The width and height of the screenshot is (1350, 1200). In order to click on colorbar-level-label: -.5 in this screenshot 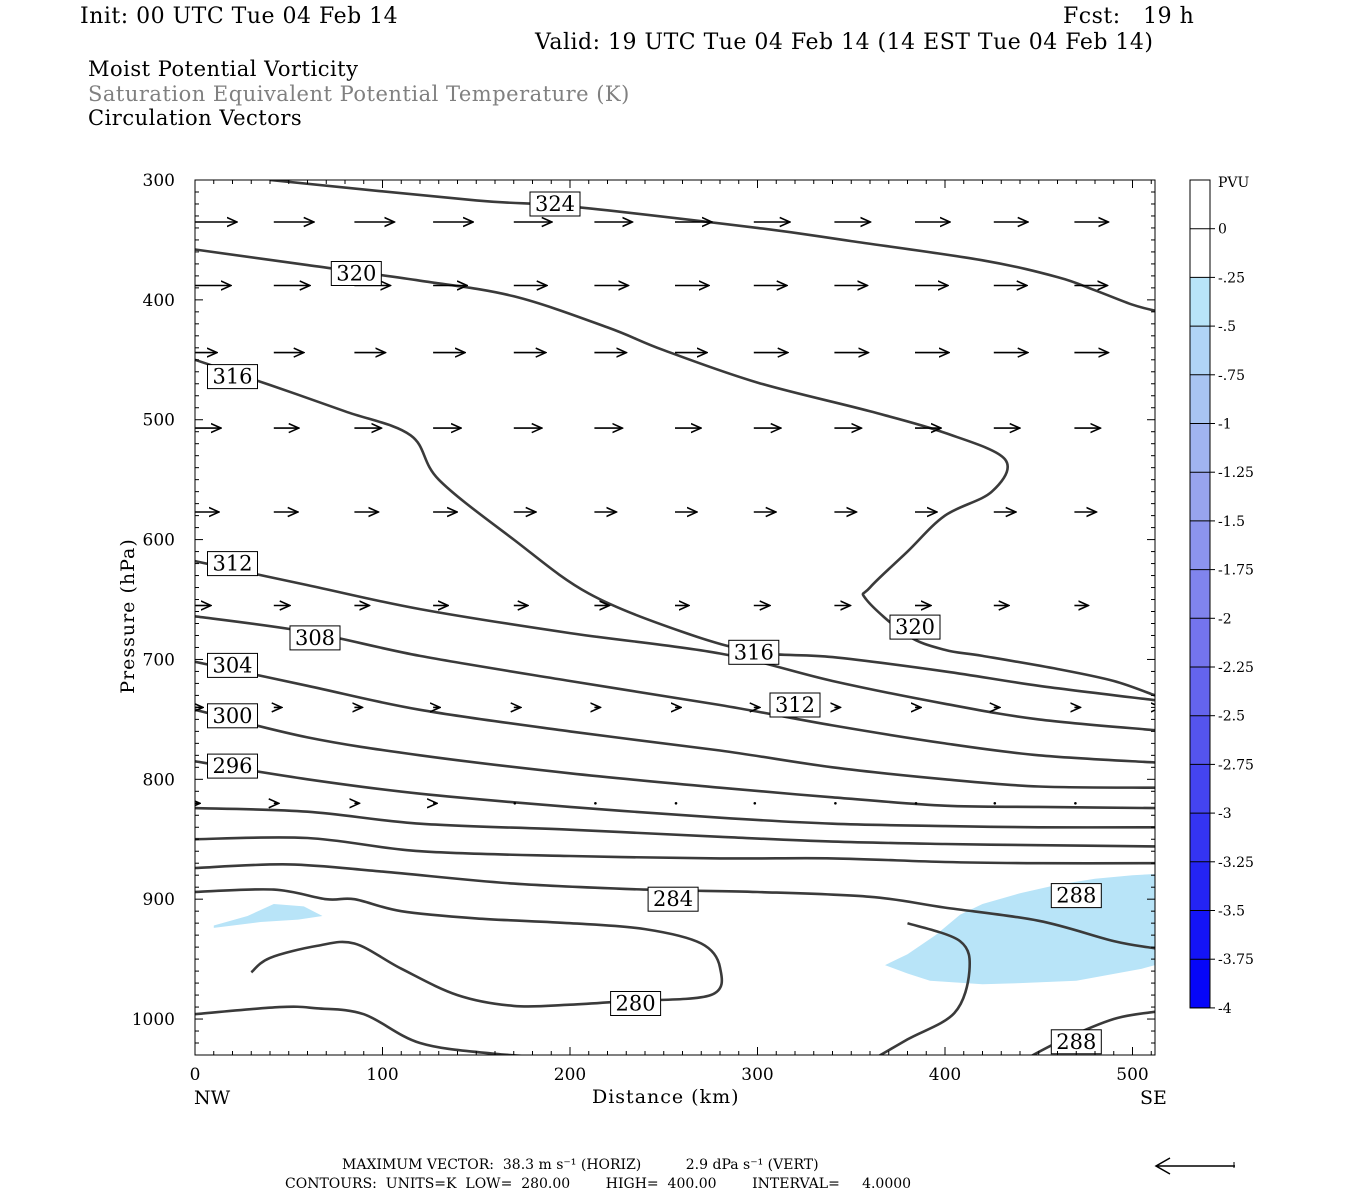, I will do `click(1227, 327)`.